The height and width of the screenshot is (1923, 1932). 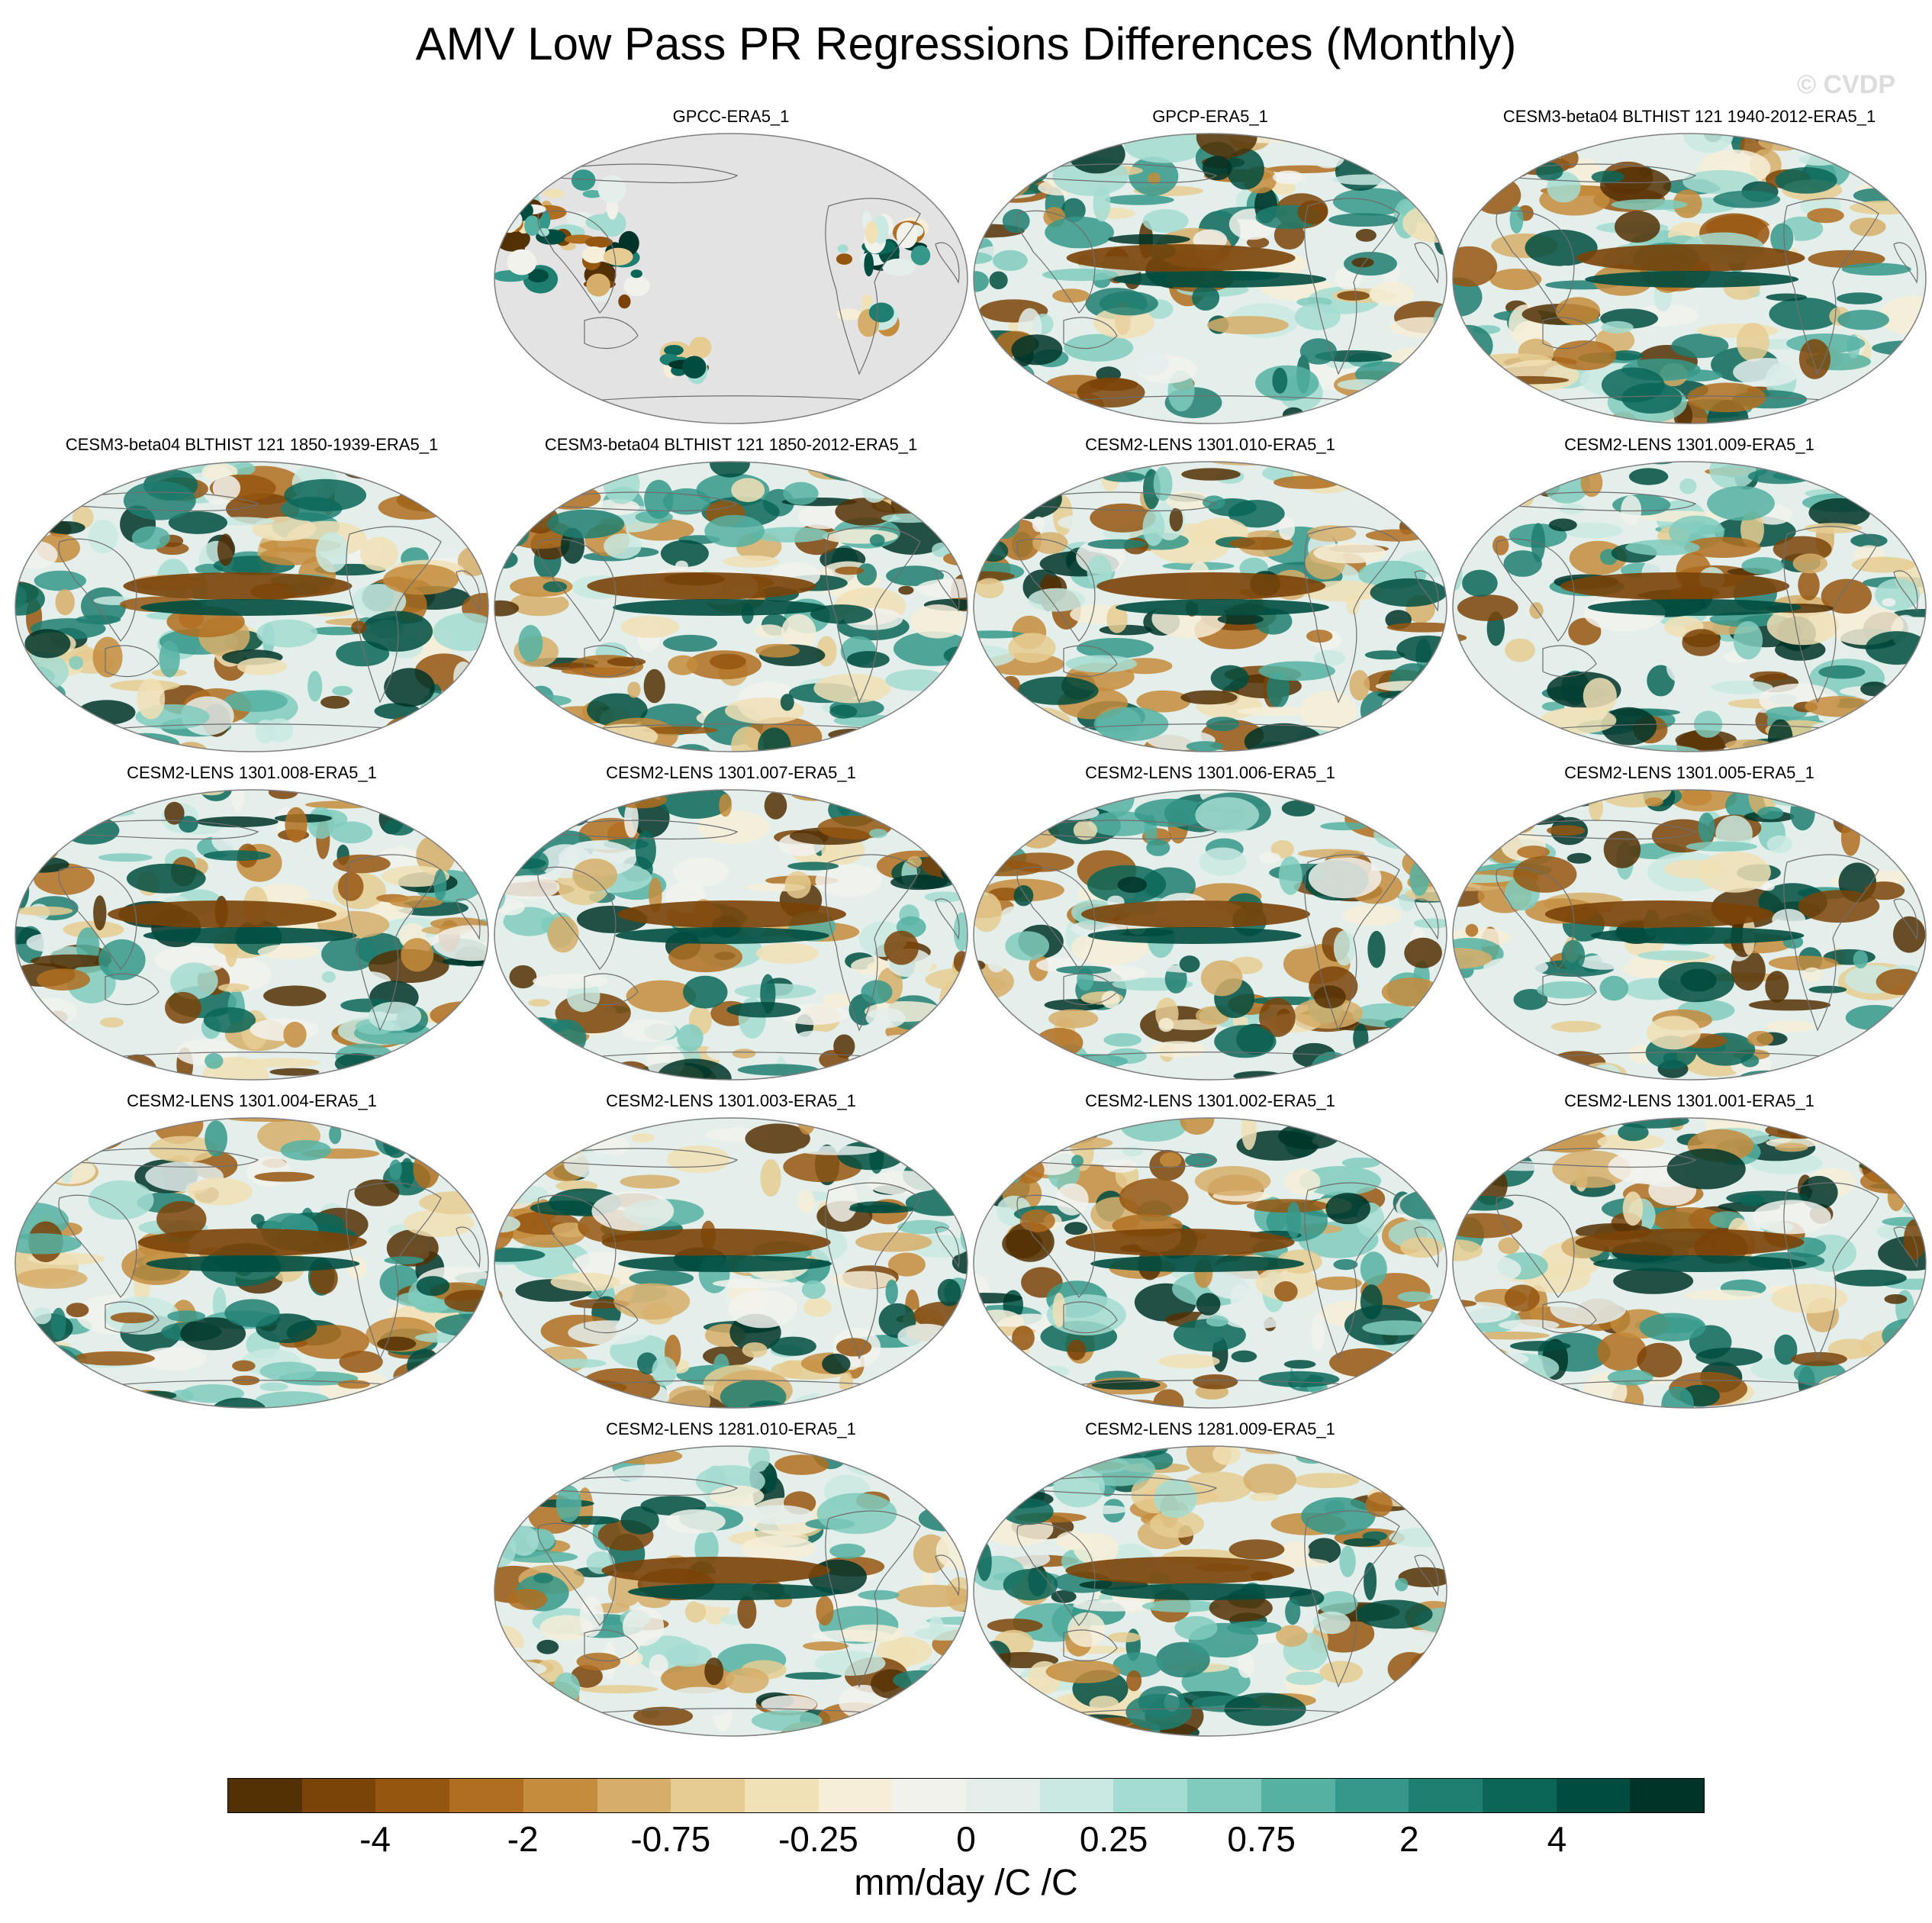 I want to click on panel-title: GPCP-ERA5_1, so click(x=1210, y=116).